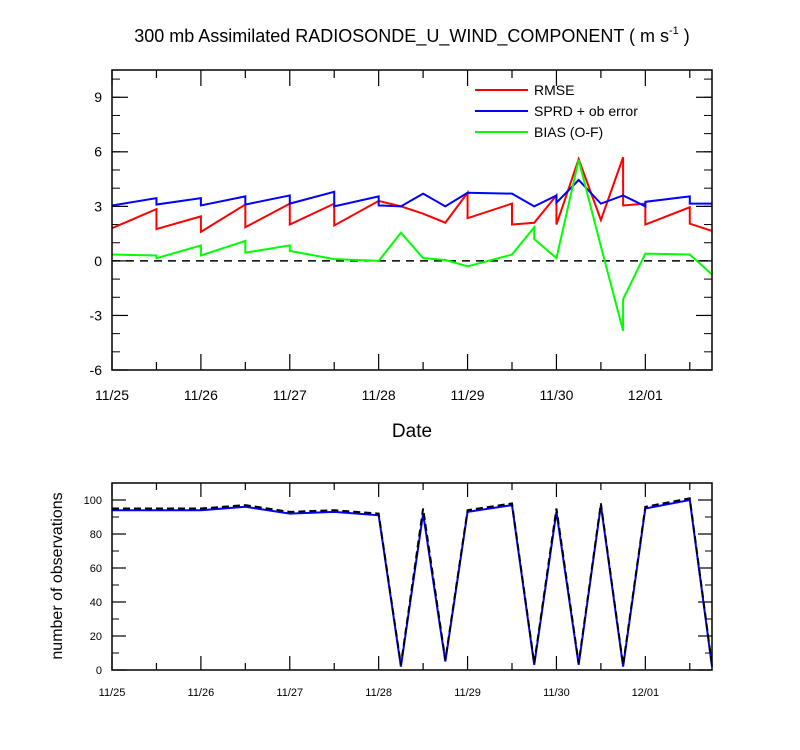 This screenshot has width=800, height=750. What do you see at coordinates (96, 315) in the screenshot?
I see `y-tick-label: -3` at bounding box center [96, 315].